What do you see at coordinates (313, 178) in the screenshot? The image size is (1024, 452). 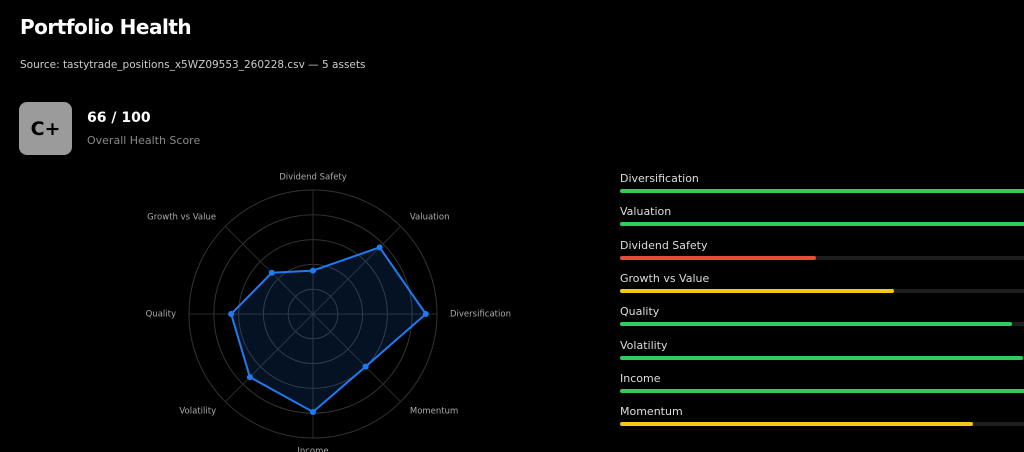 I see `axis-label: Dividend Safety` at bounding box center [313, 178].